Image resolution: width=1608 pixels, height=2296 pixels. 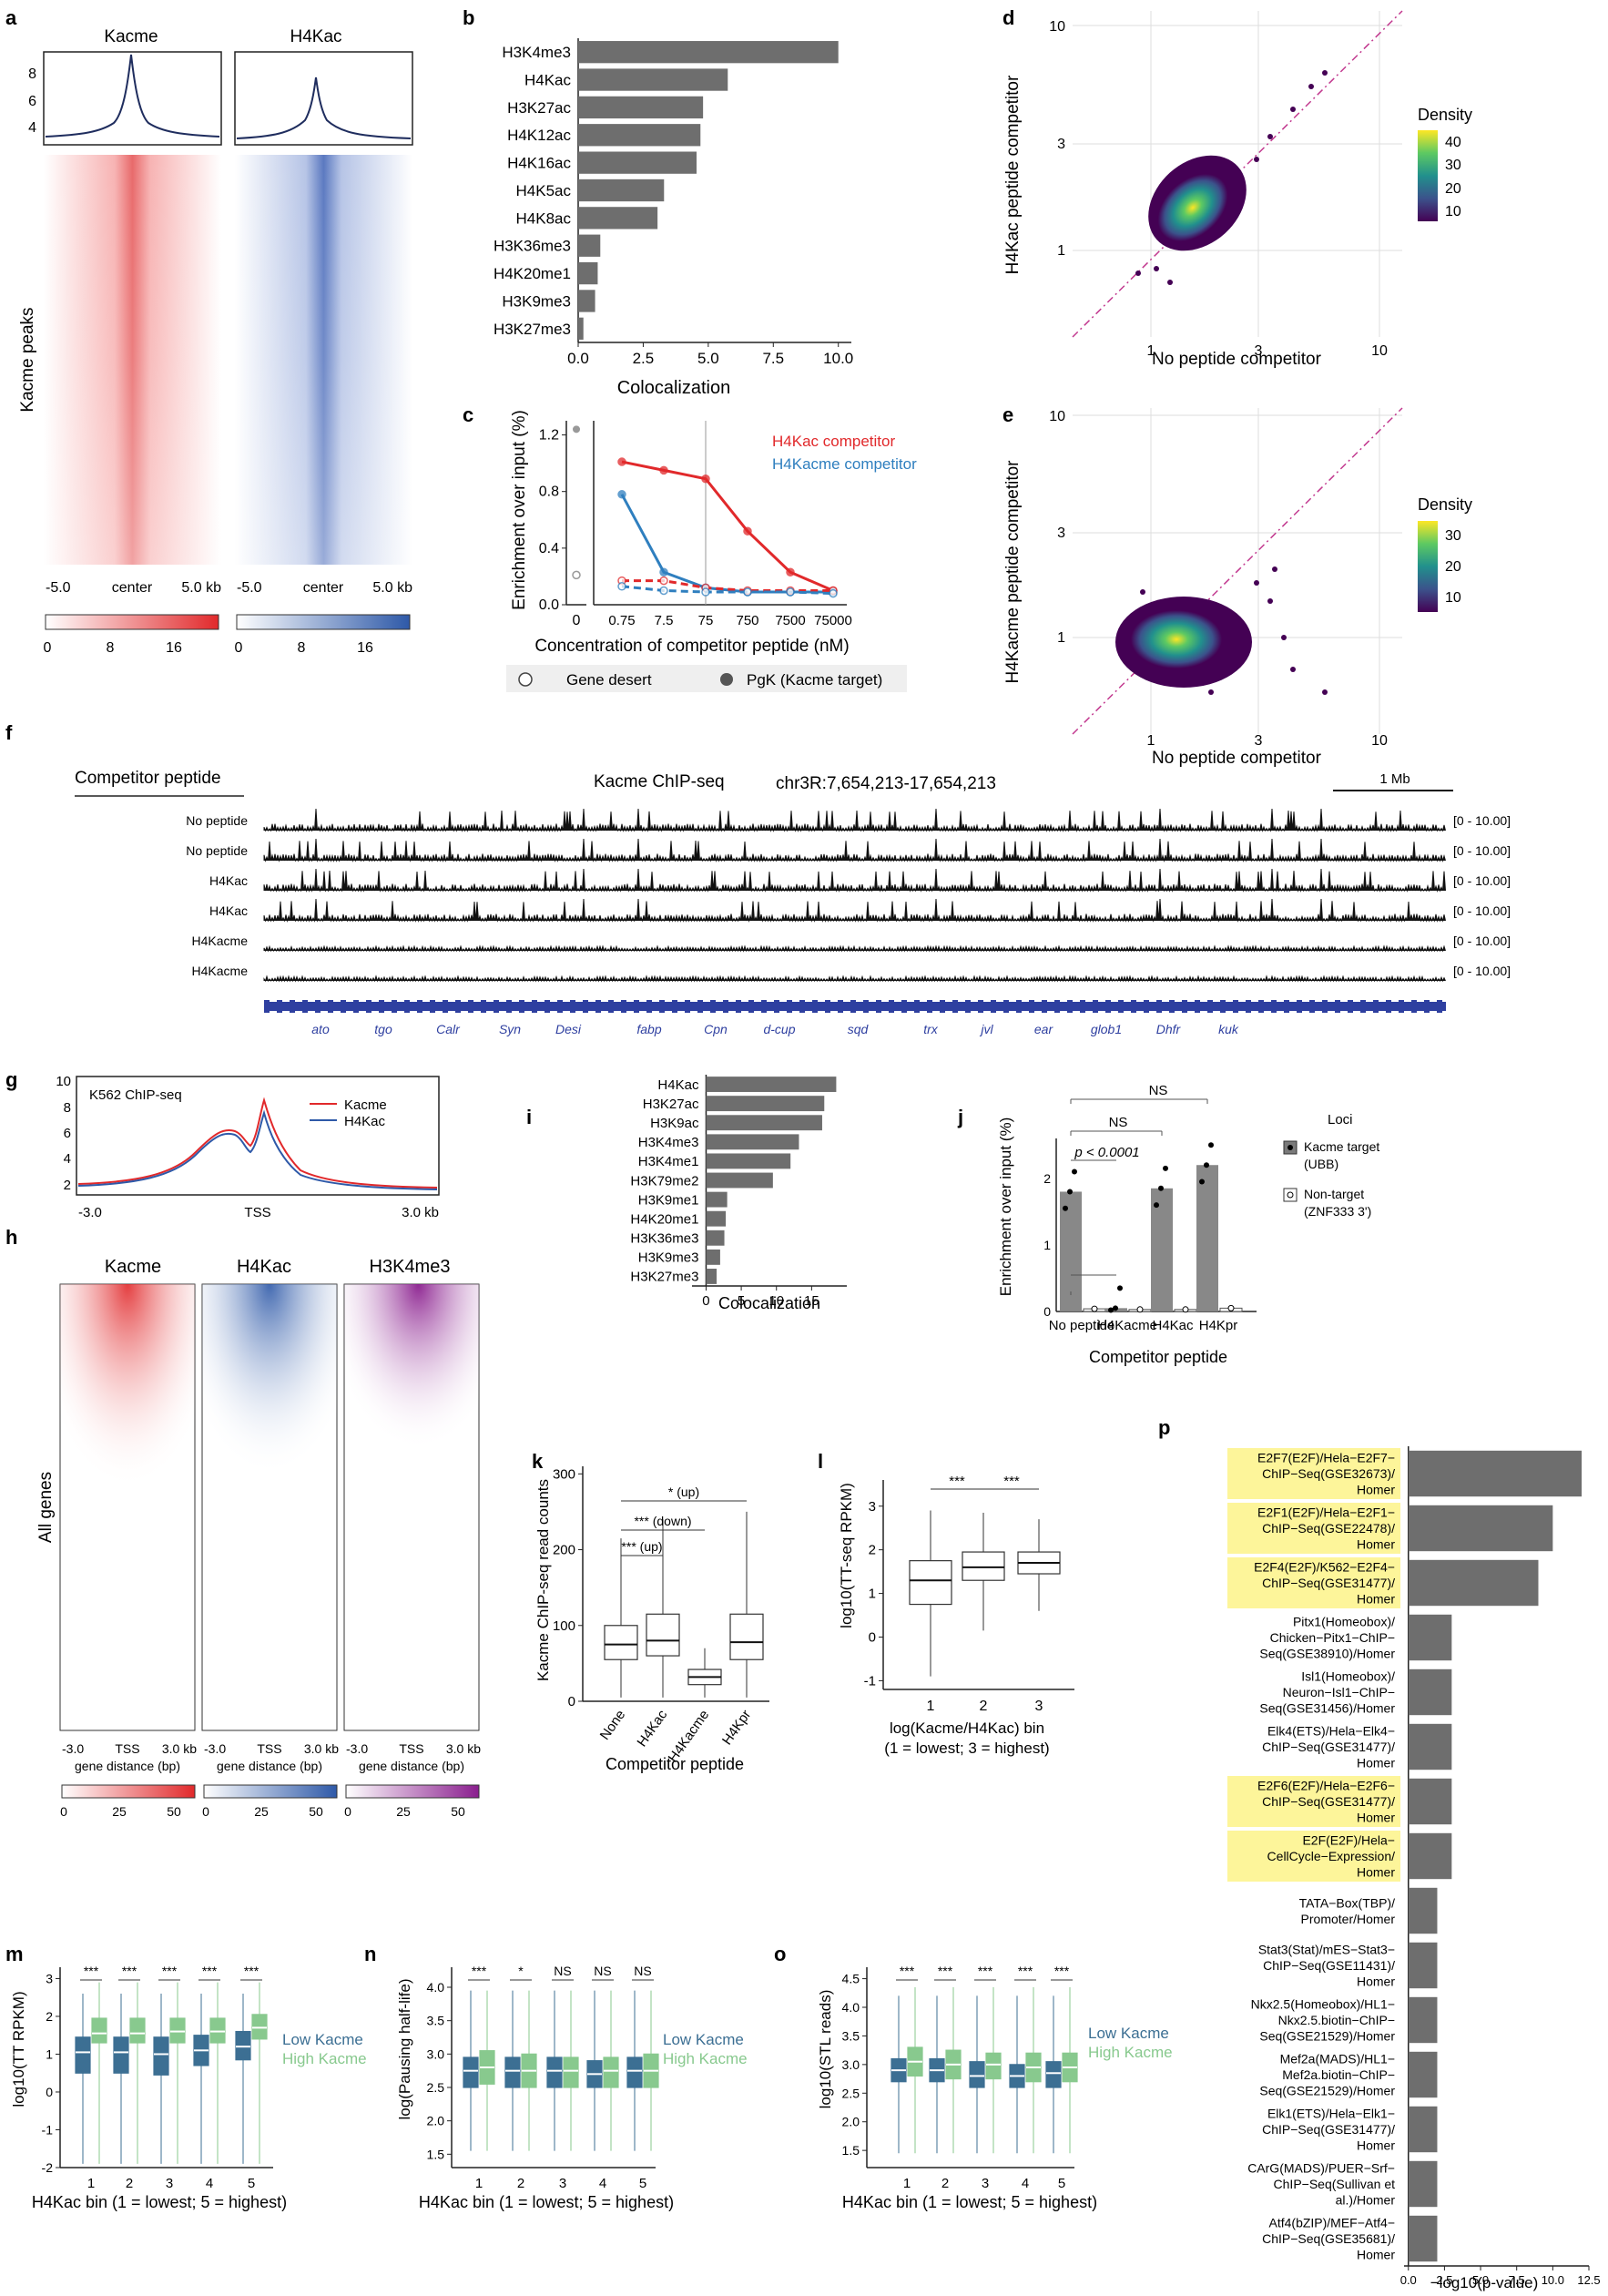 What do you see at coordinates (708, 358) in the screenshot?
I see `x-tick: 5.0` at bounding box center [708, 358].